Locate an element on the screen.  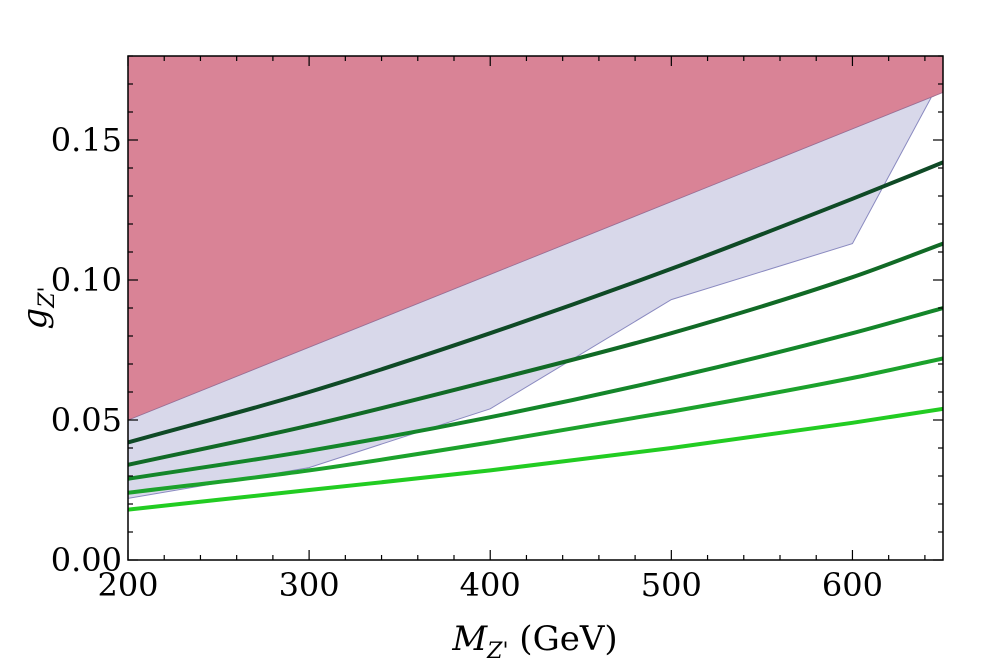
y-axis-label: gZ' is located at coordinates (37, 307).